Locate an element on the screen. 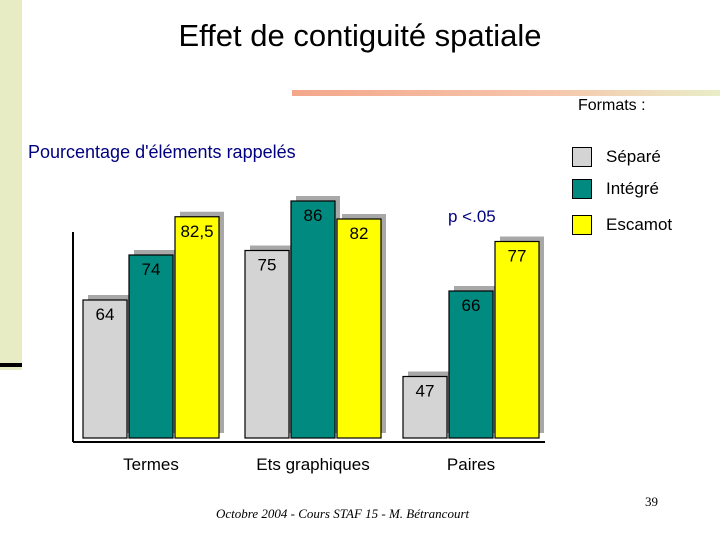 This screenshot has width=720, height=540. page-number: 39 is located at coordinates (651, 501).